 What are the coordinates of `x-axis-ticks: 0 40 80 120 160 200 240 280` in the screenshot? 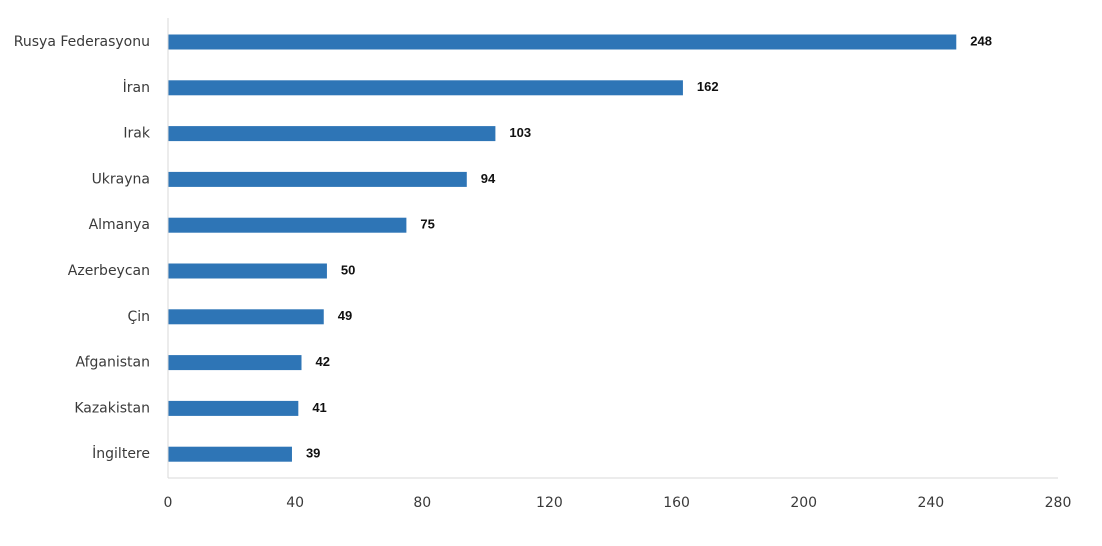 It's located at (618, 503).